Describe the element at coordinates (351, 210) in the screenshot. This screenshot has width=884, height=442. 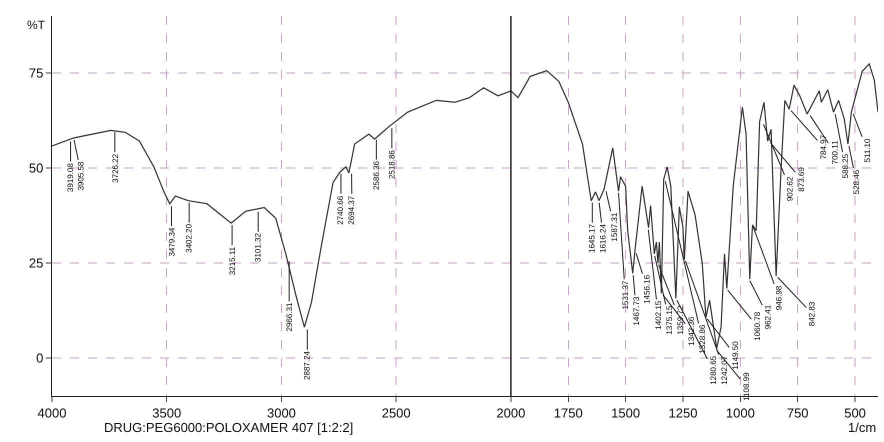
I see `annotation: 2694.37` at that location.